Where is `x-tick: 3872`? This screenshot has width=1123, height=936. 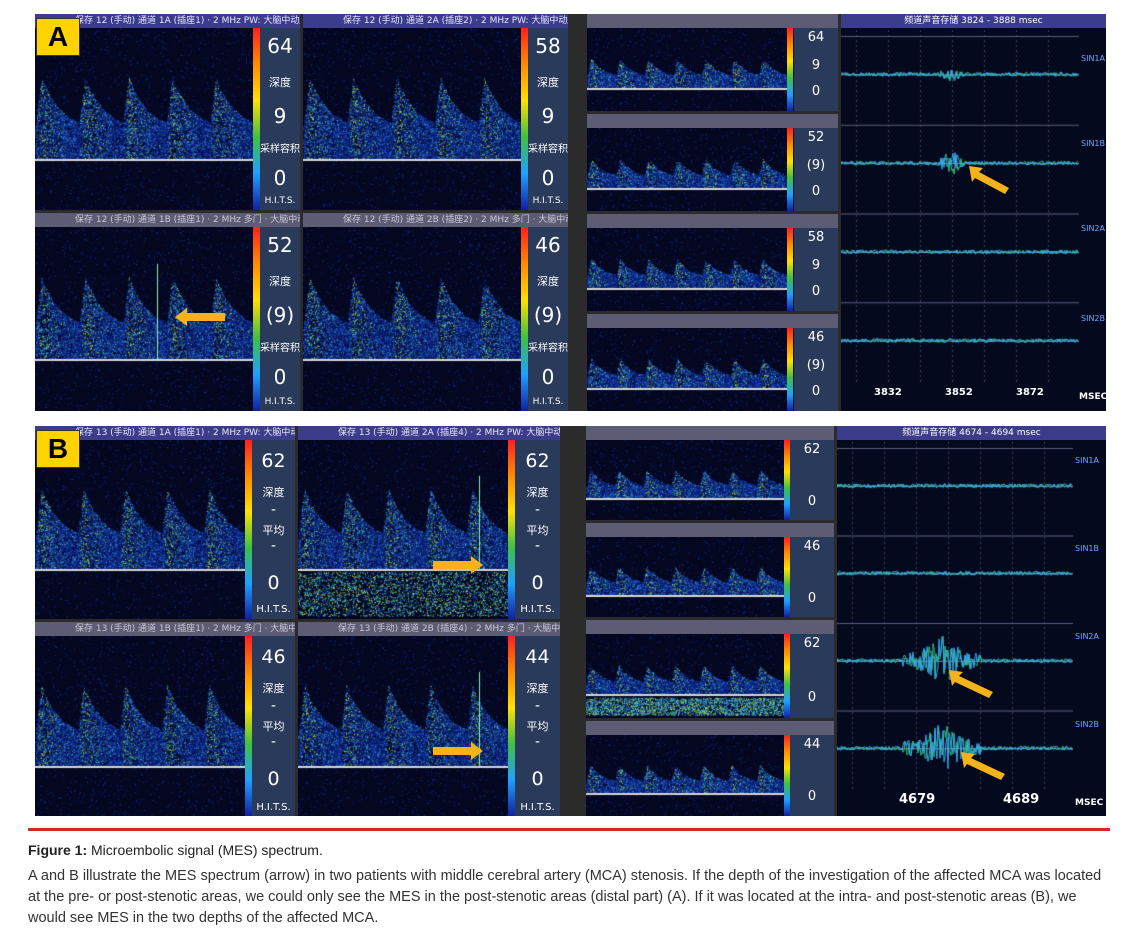 x-tick: 3872 is located at coordinates (1030, 392).